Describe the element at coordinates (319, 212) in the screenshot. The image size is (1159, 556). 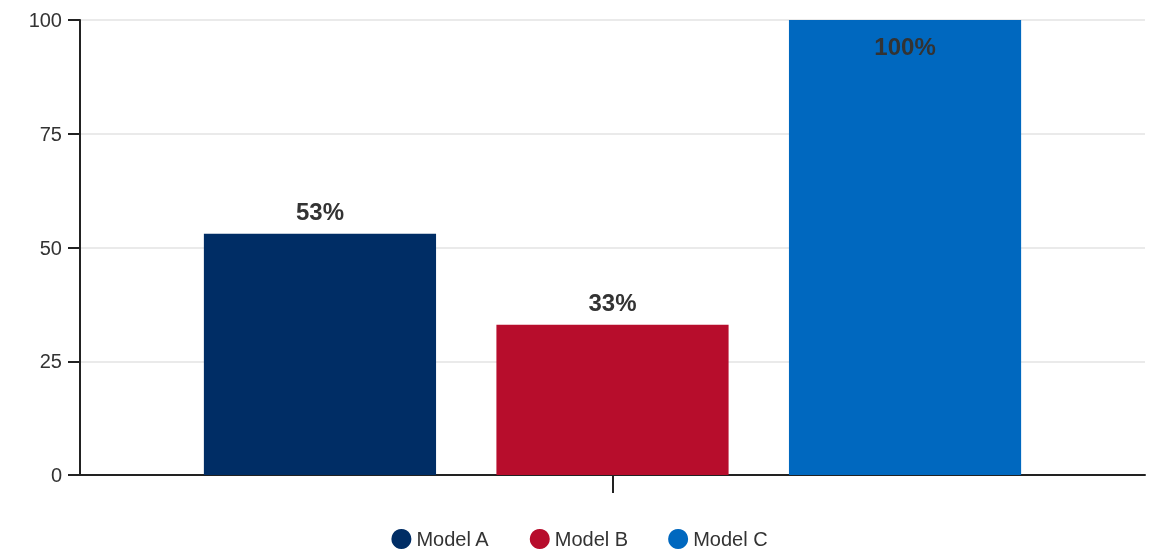
I see `data-label: 53%` at that location.